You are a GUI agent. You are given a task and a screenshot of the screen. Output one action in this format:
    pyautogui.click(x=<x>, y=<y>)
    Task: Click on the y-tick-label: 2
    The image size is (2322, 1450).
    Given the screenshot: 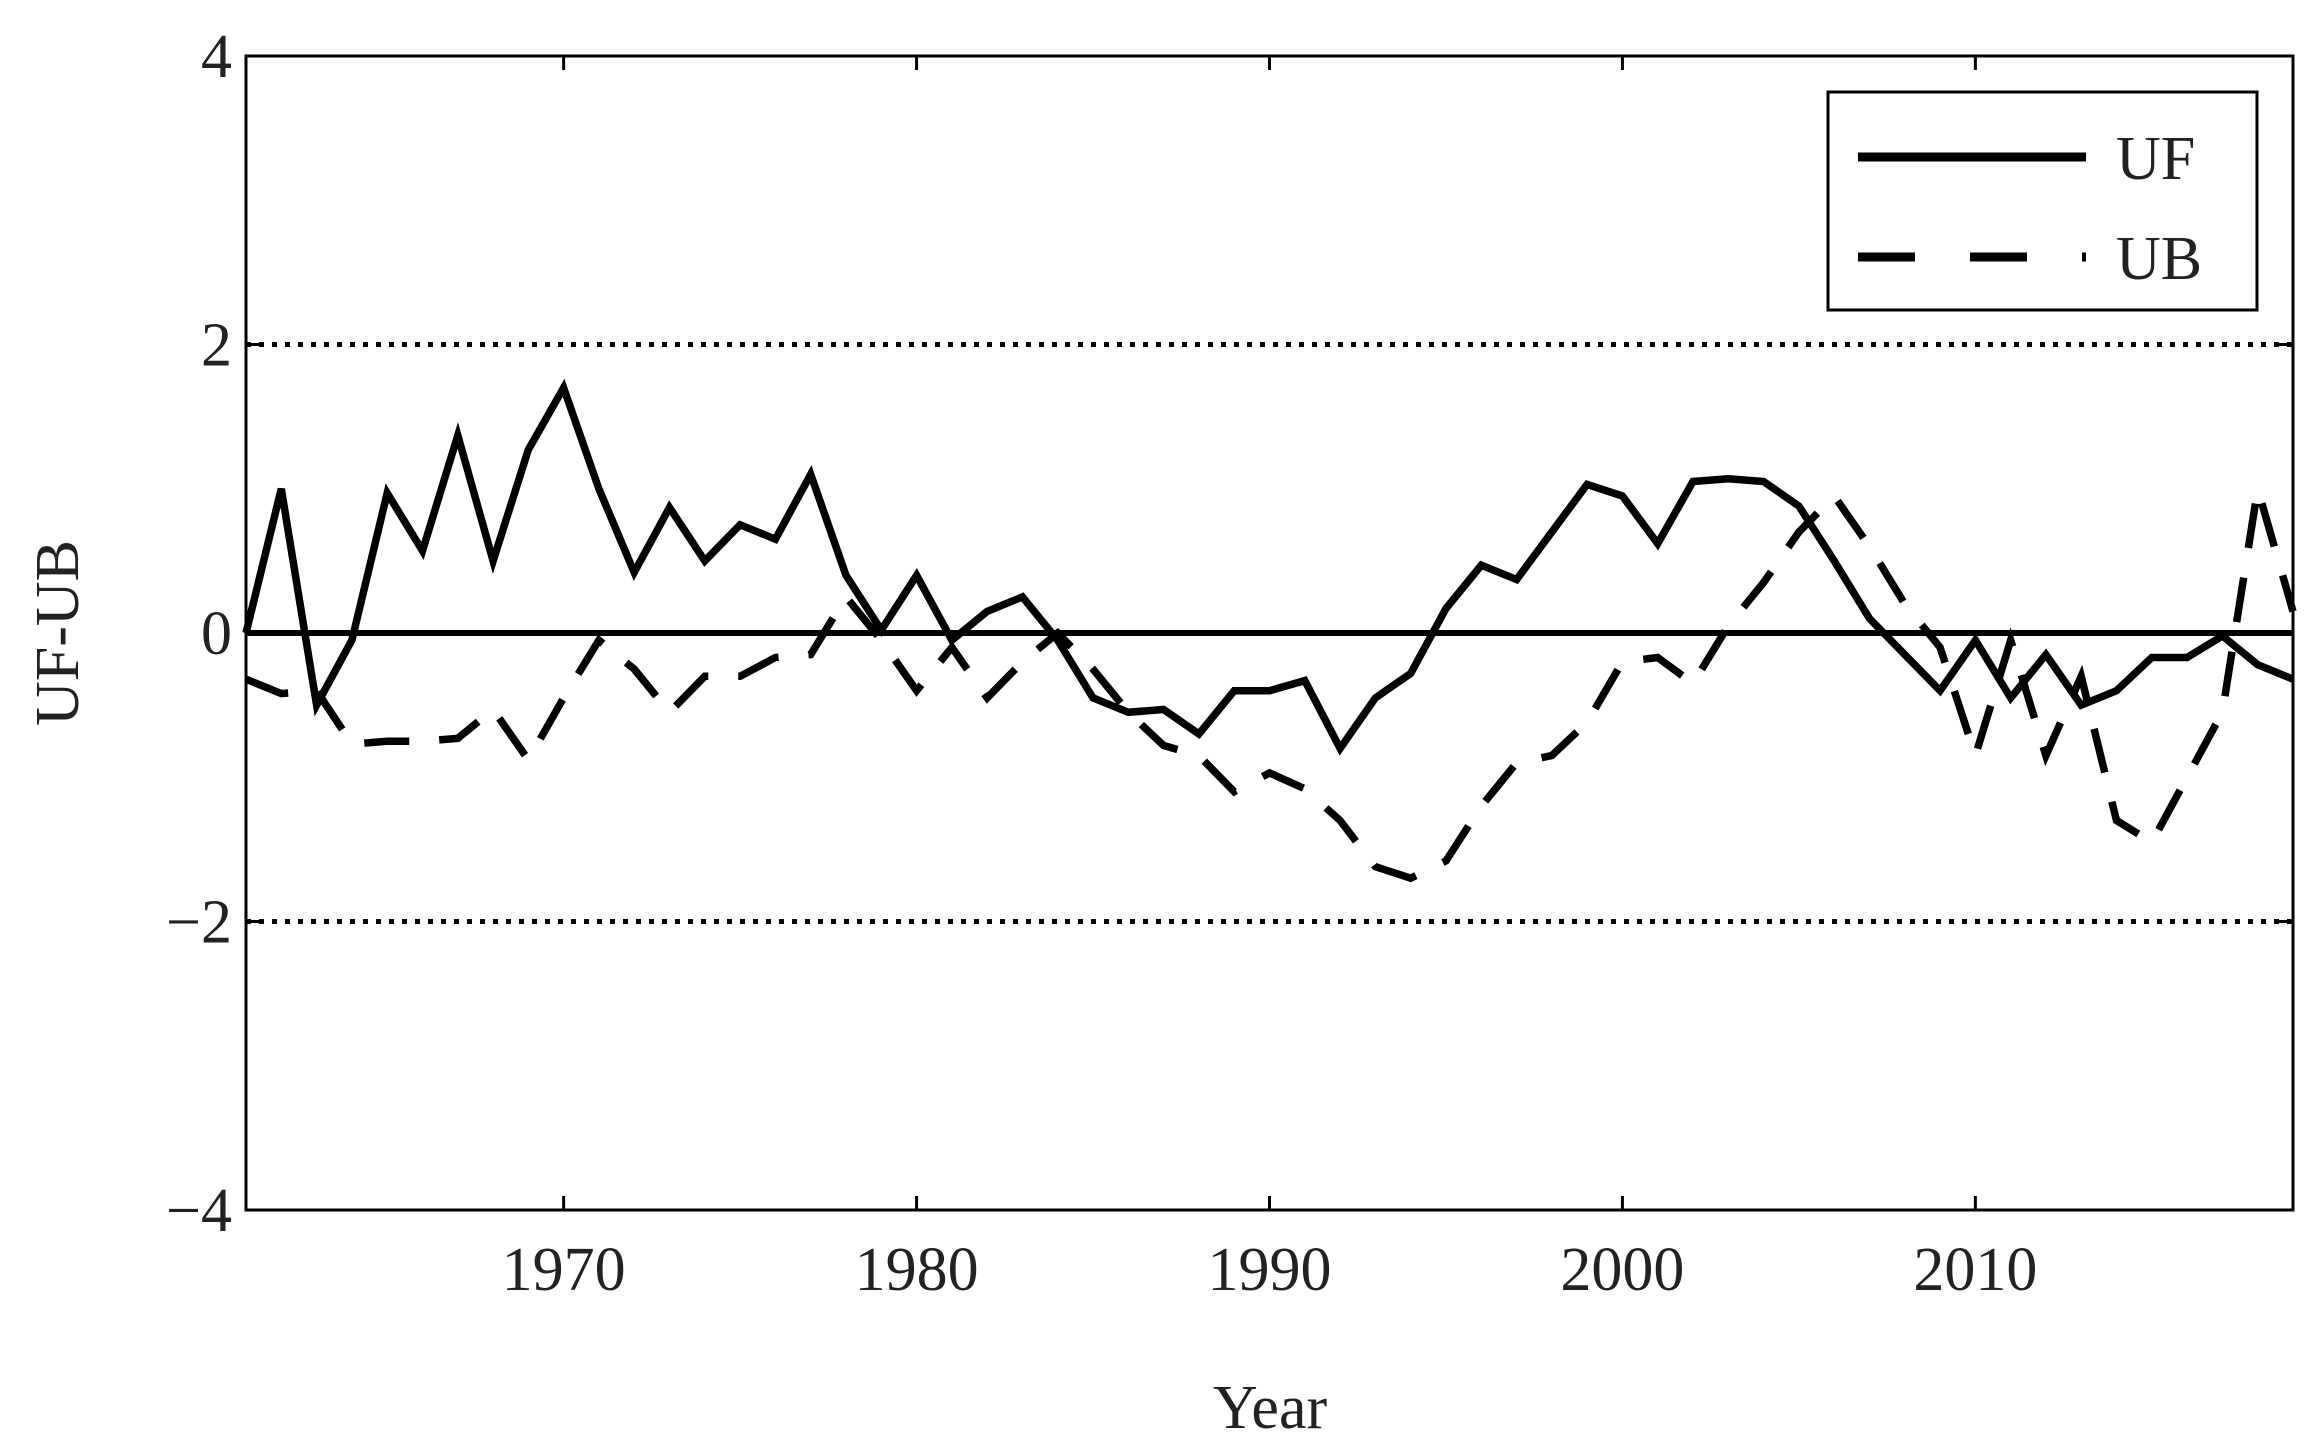 What is the action you would take?
    pyautogui.click(x=216, y=346)
    